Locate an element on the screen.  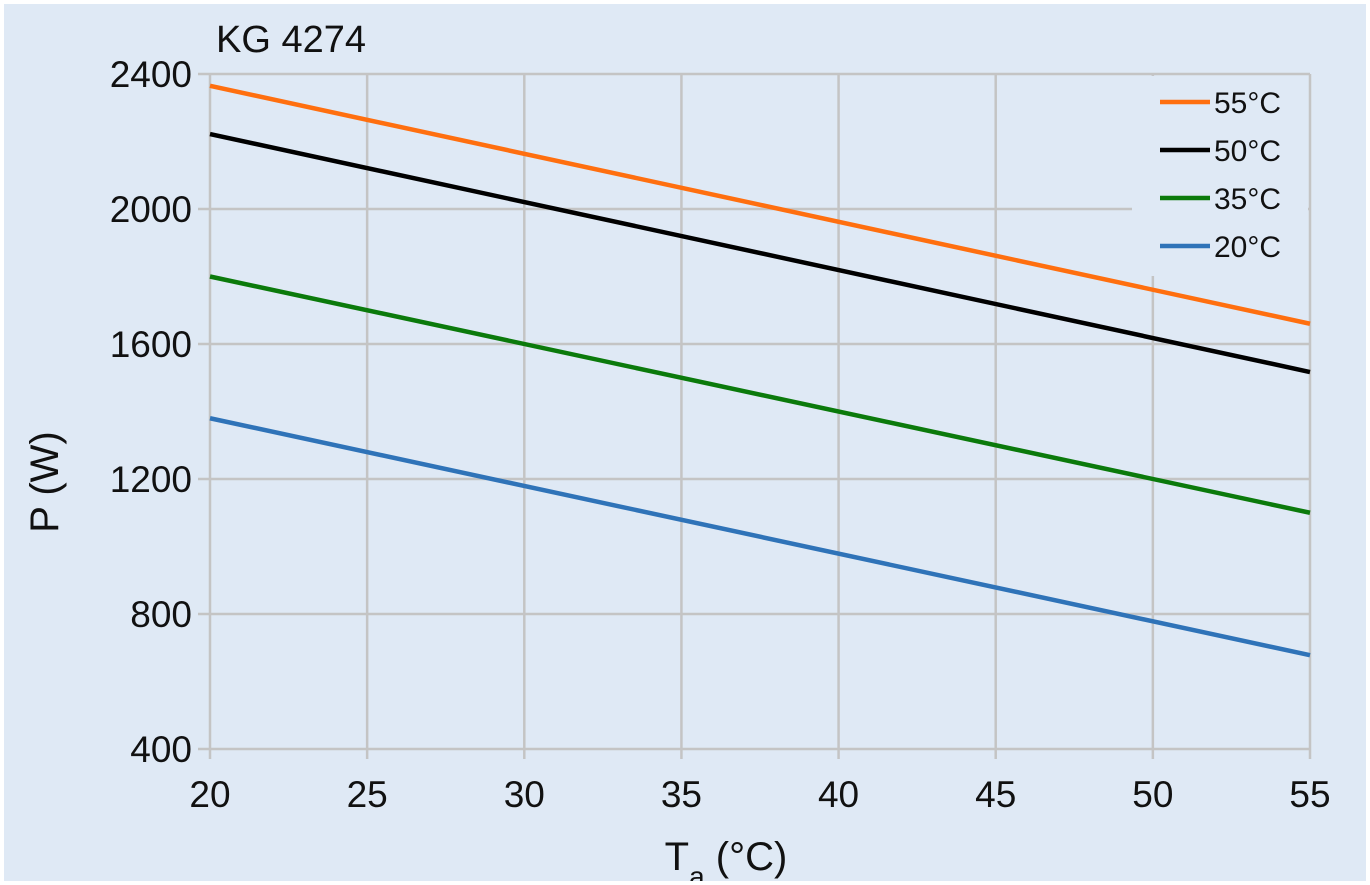
y-tick-label: 2400 is located at coordinates (151, 74).